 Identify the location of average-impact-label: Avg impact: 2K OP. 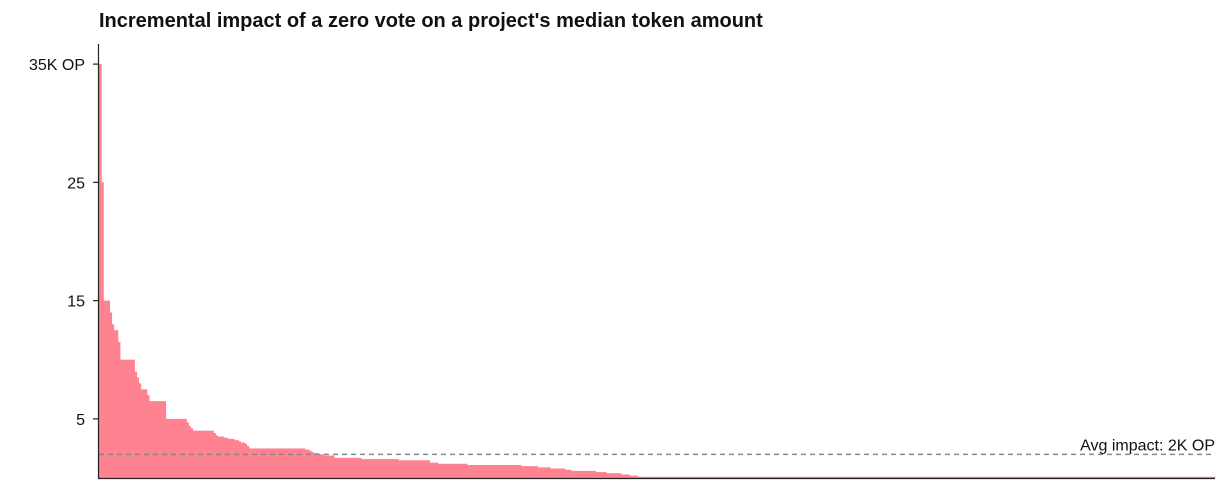
(1147, 445).